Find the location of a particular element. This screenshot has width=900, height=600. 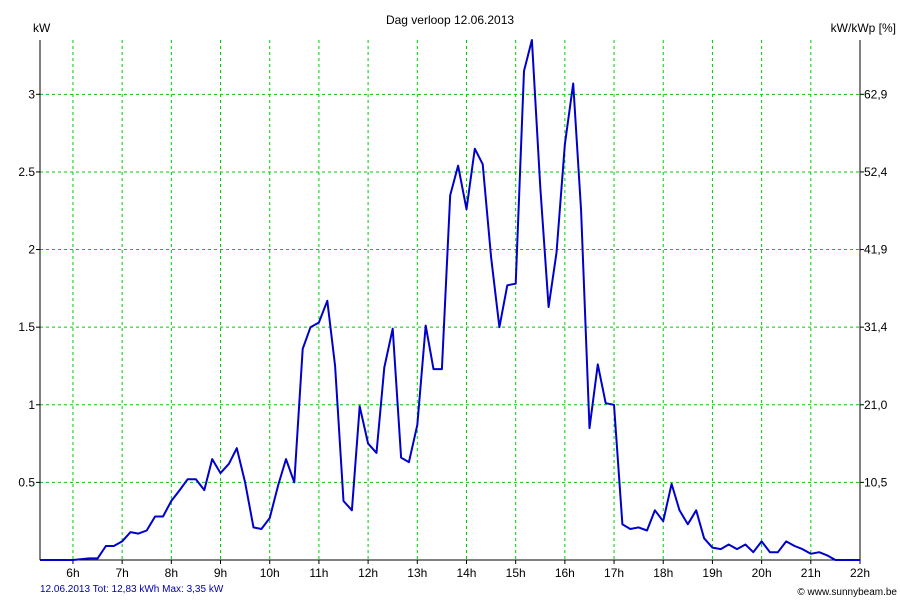

y-tick-label-left: 2.5 is located at coordinates (26, 172).